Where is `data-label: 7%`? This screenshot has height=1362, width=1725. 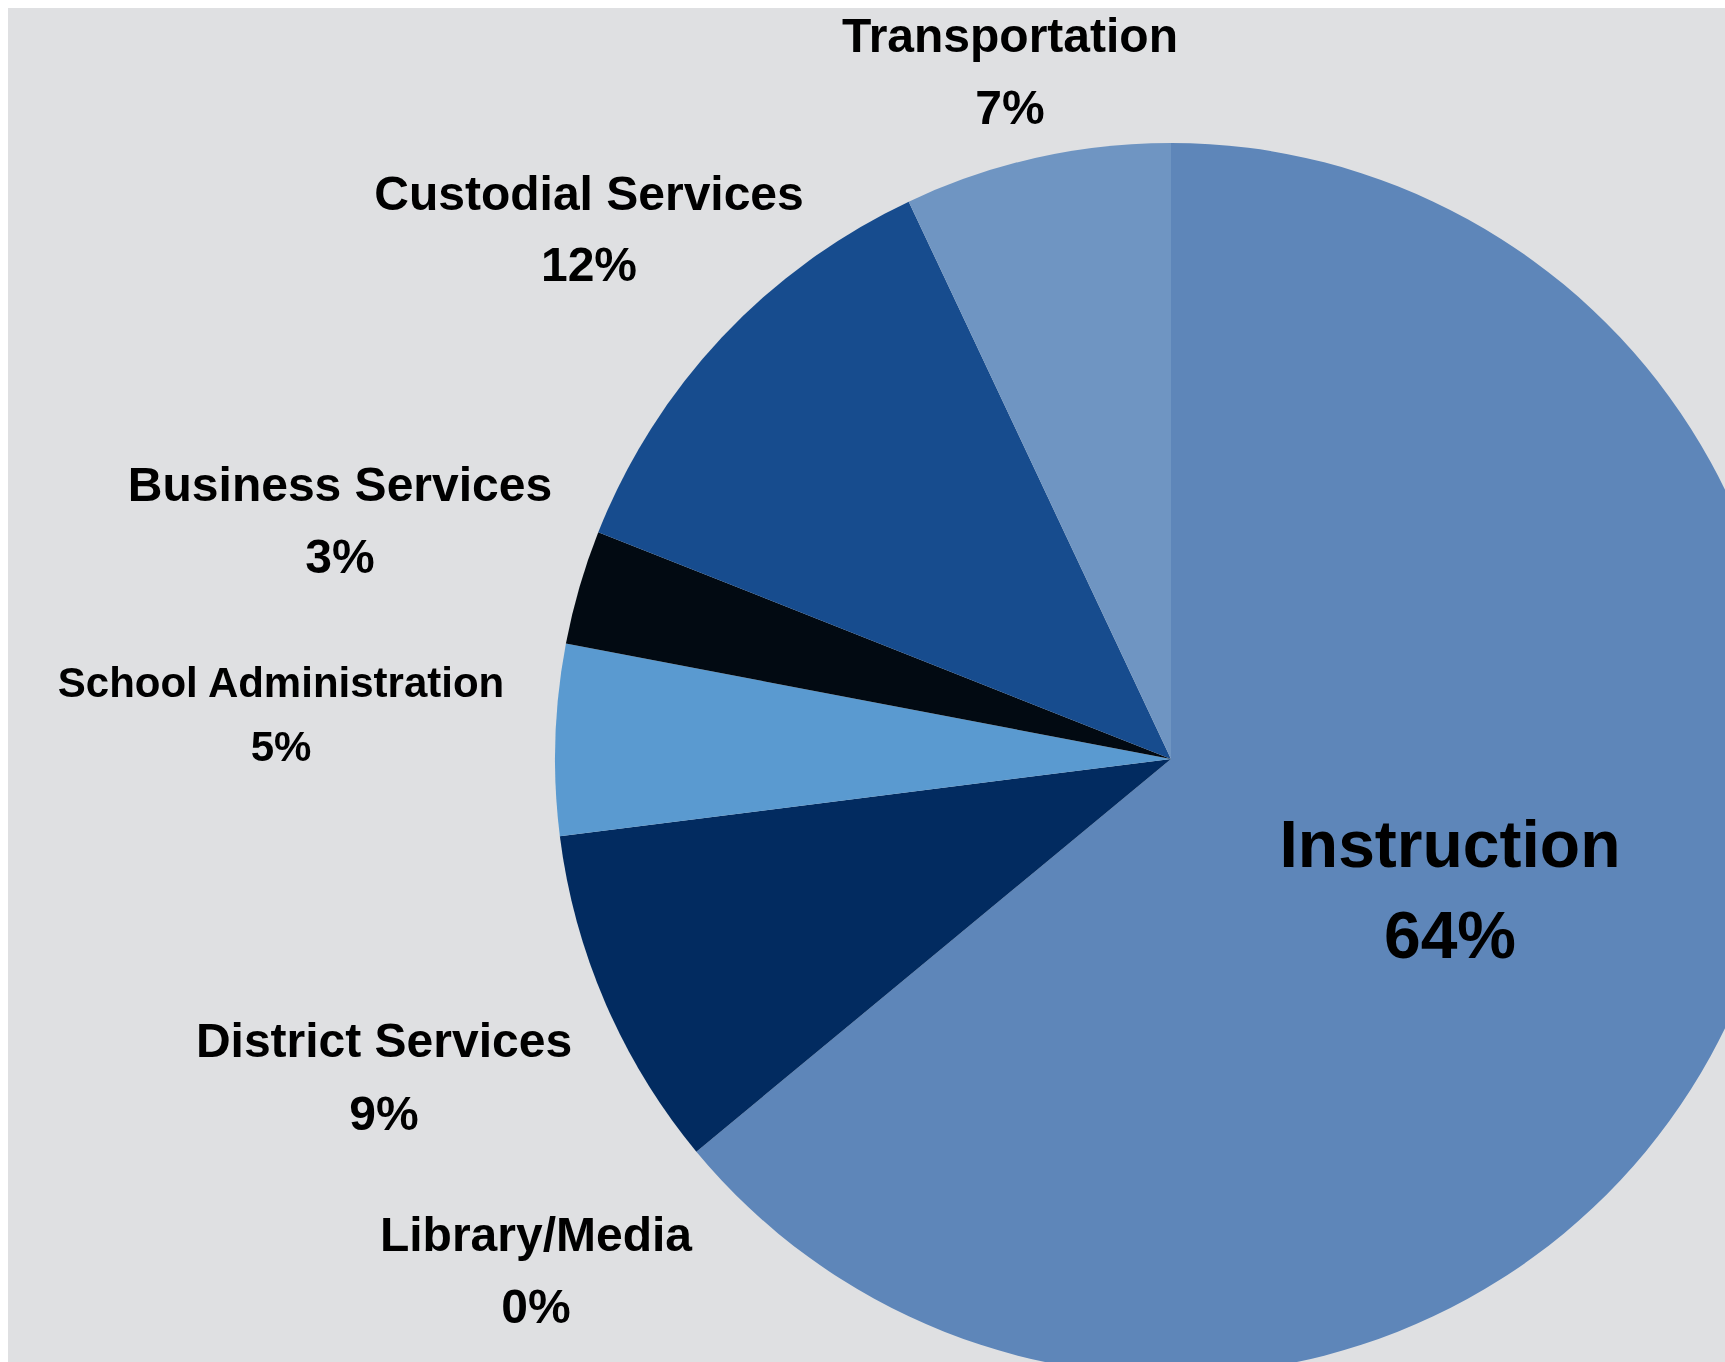 data-label: 7% is located at coordinates (1010, 107).